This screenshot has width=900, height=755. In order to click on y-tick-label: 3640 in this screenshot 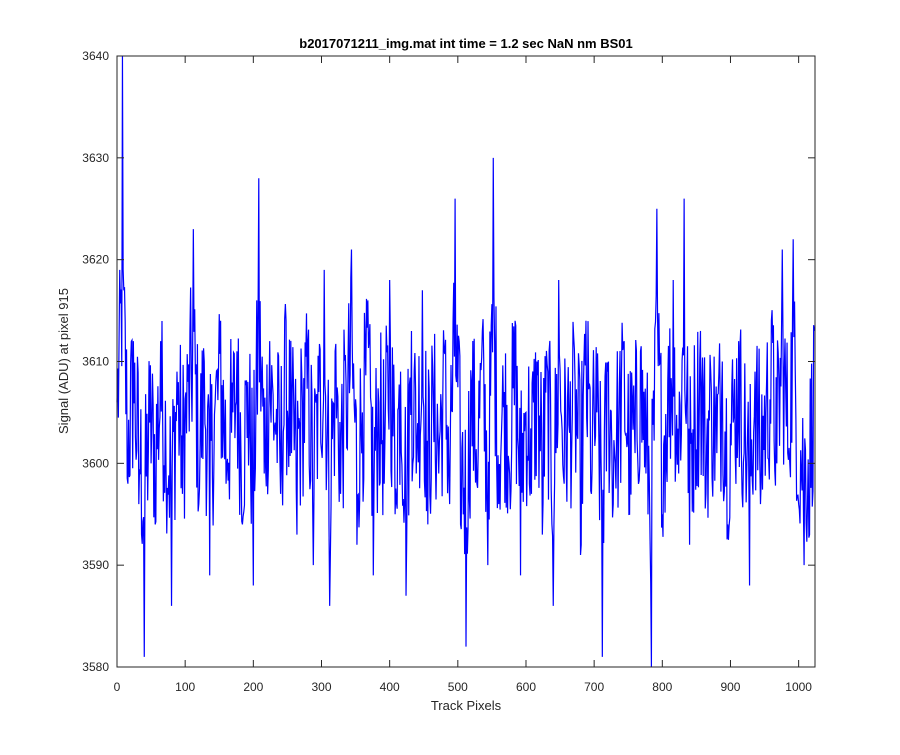, I will do `click(95, 56)`.